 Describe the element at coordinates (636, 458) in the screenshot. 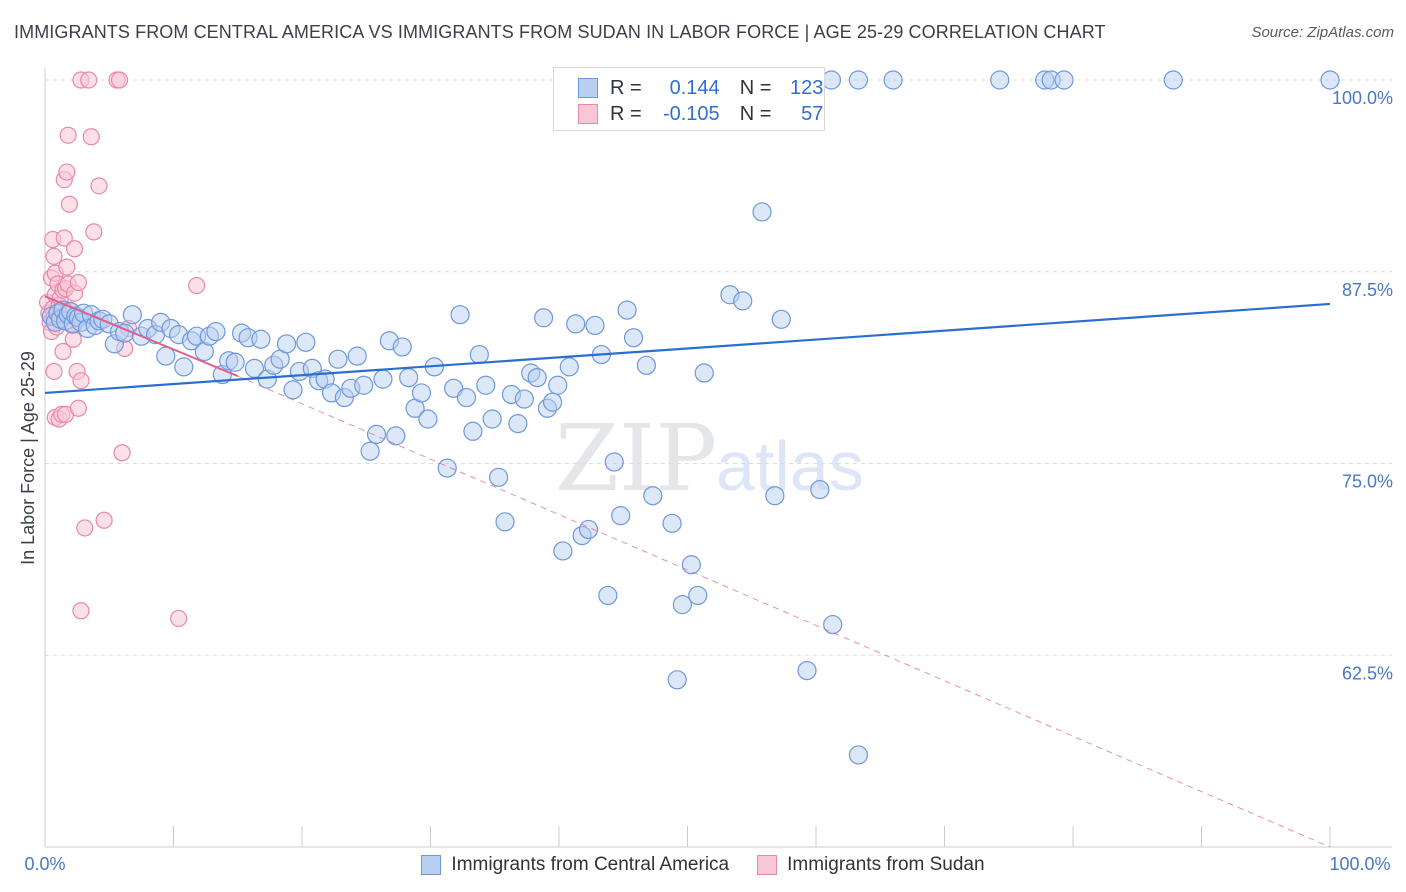

I see `watermark-zip: ZIP` at that location.